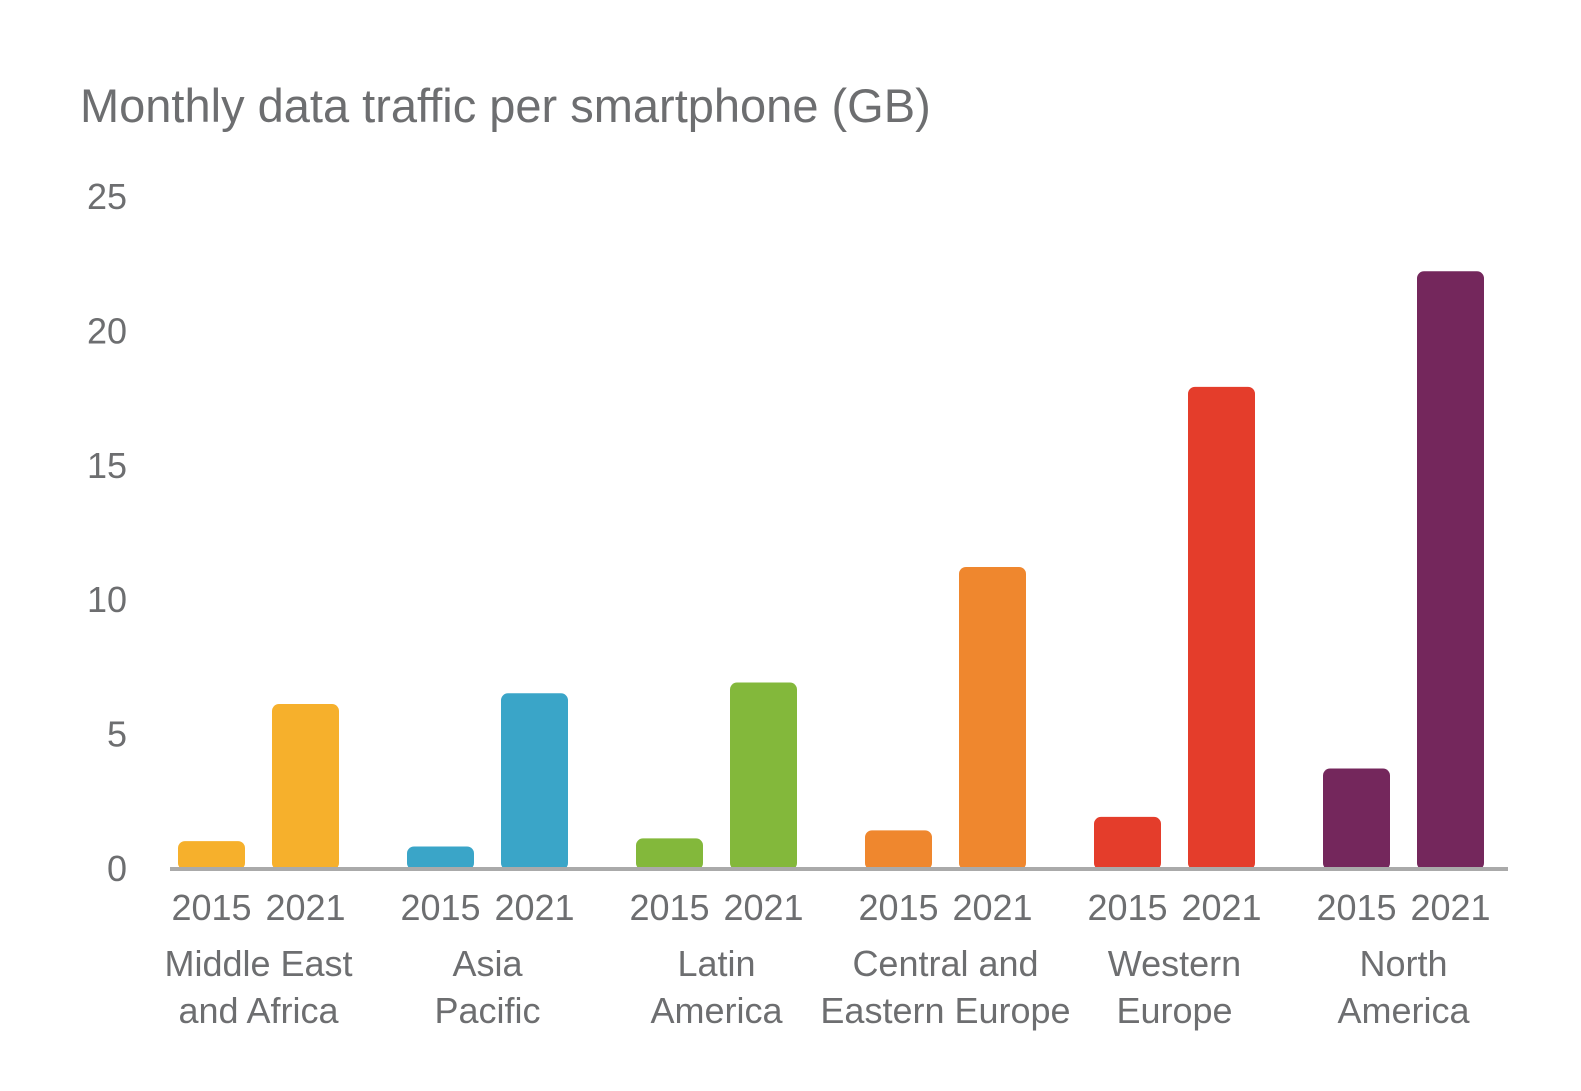  What do you see at coordinates (1403, 963) in the screenshot?
I see `category-label: North` at bounding box center [1403, 963].